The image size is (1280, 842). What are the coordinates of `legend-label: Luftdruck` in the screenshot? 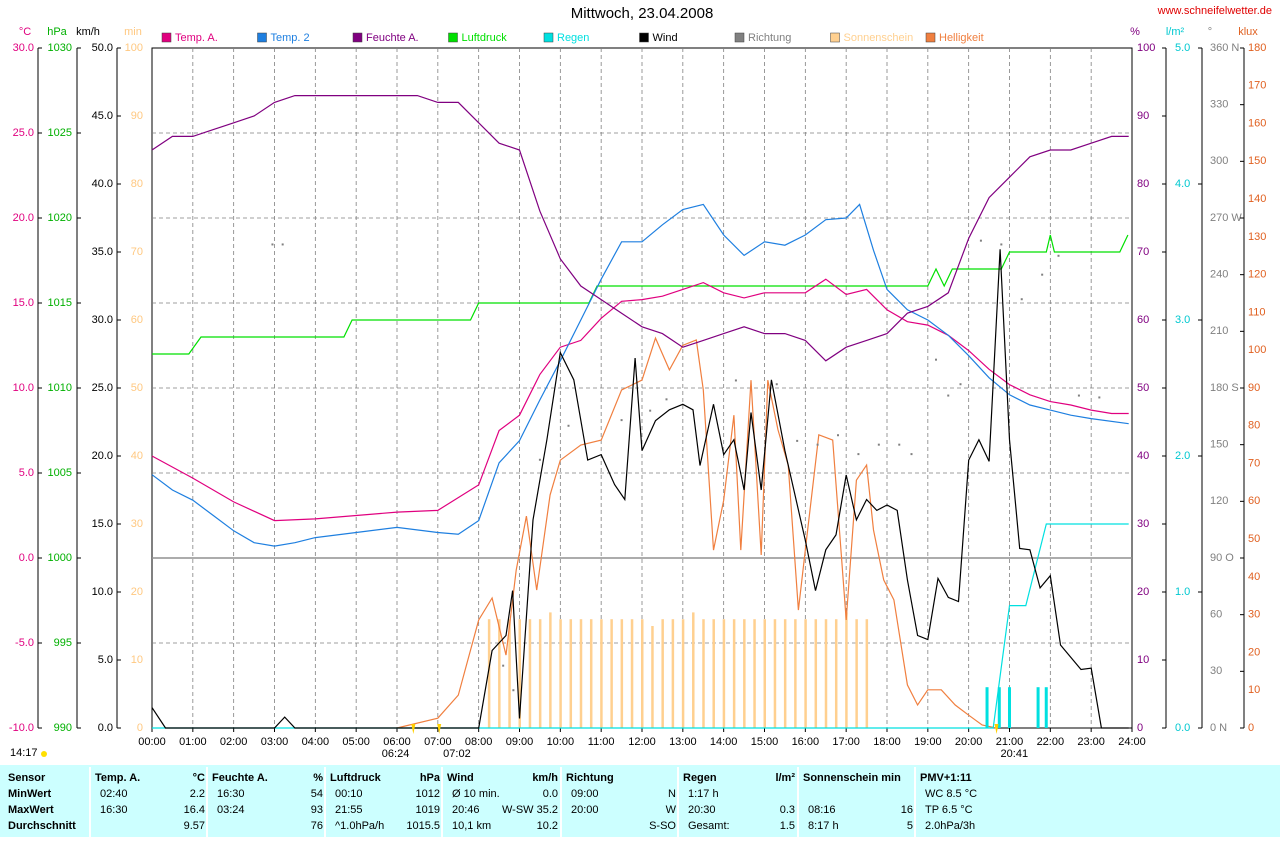 It's located at (485, 38).